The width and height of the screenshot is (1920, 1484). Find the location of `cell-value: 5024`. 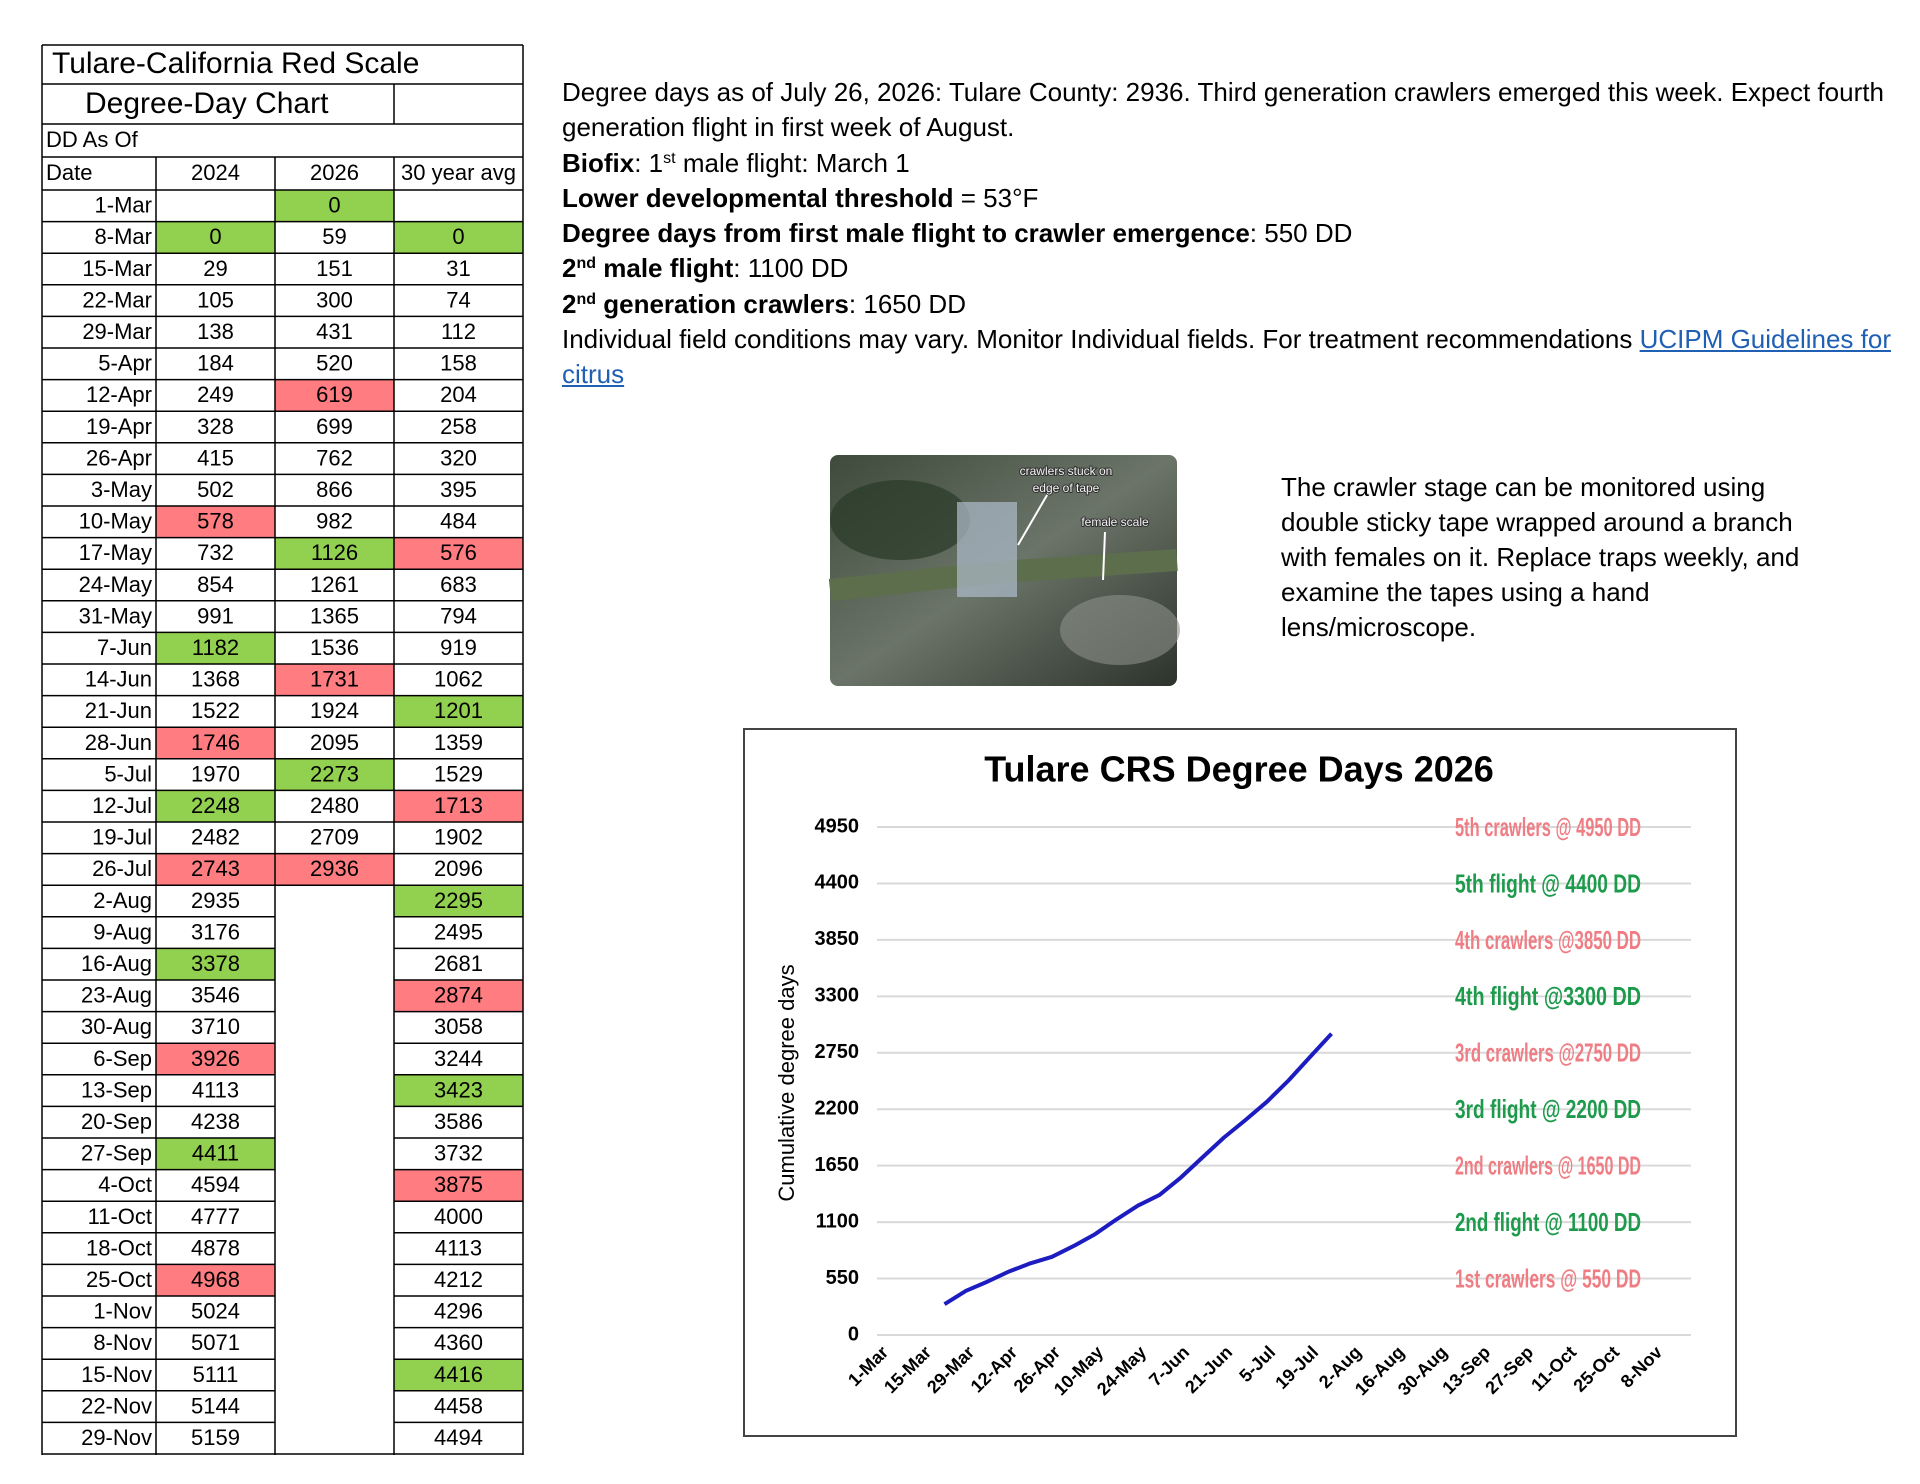

cell-value: 5024 is located at coordinates (215, 1311).